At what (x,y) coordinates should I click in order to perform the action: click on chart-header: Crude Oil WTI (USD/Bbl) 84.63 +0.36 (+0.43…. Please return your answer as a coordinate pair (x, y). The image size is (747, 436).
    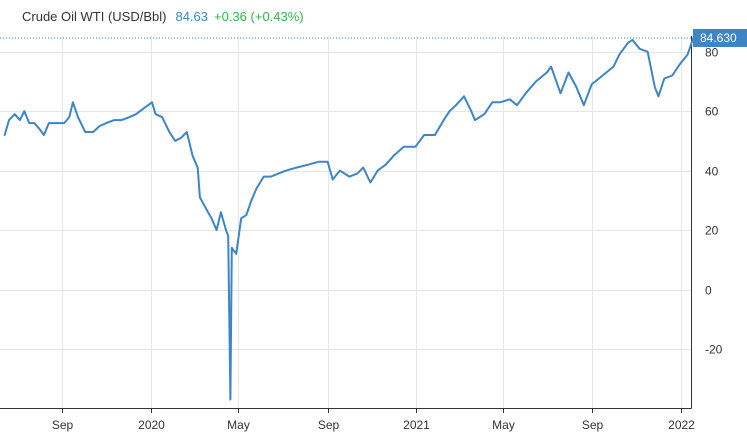
    Looking at the image, I should click on (163, 16).